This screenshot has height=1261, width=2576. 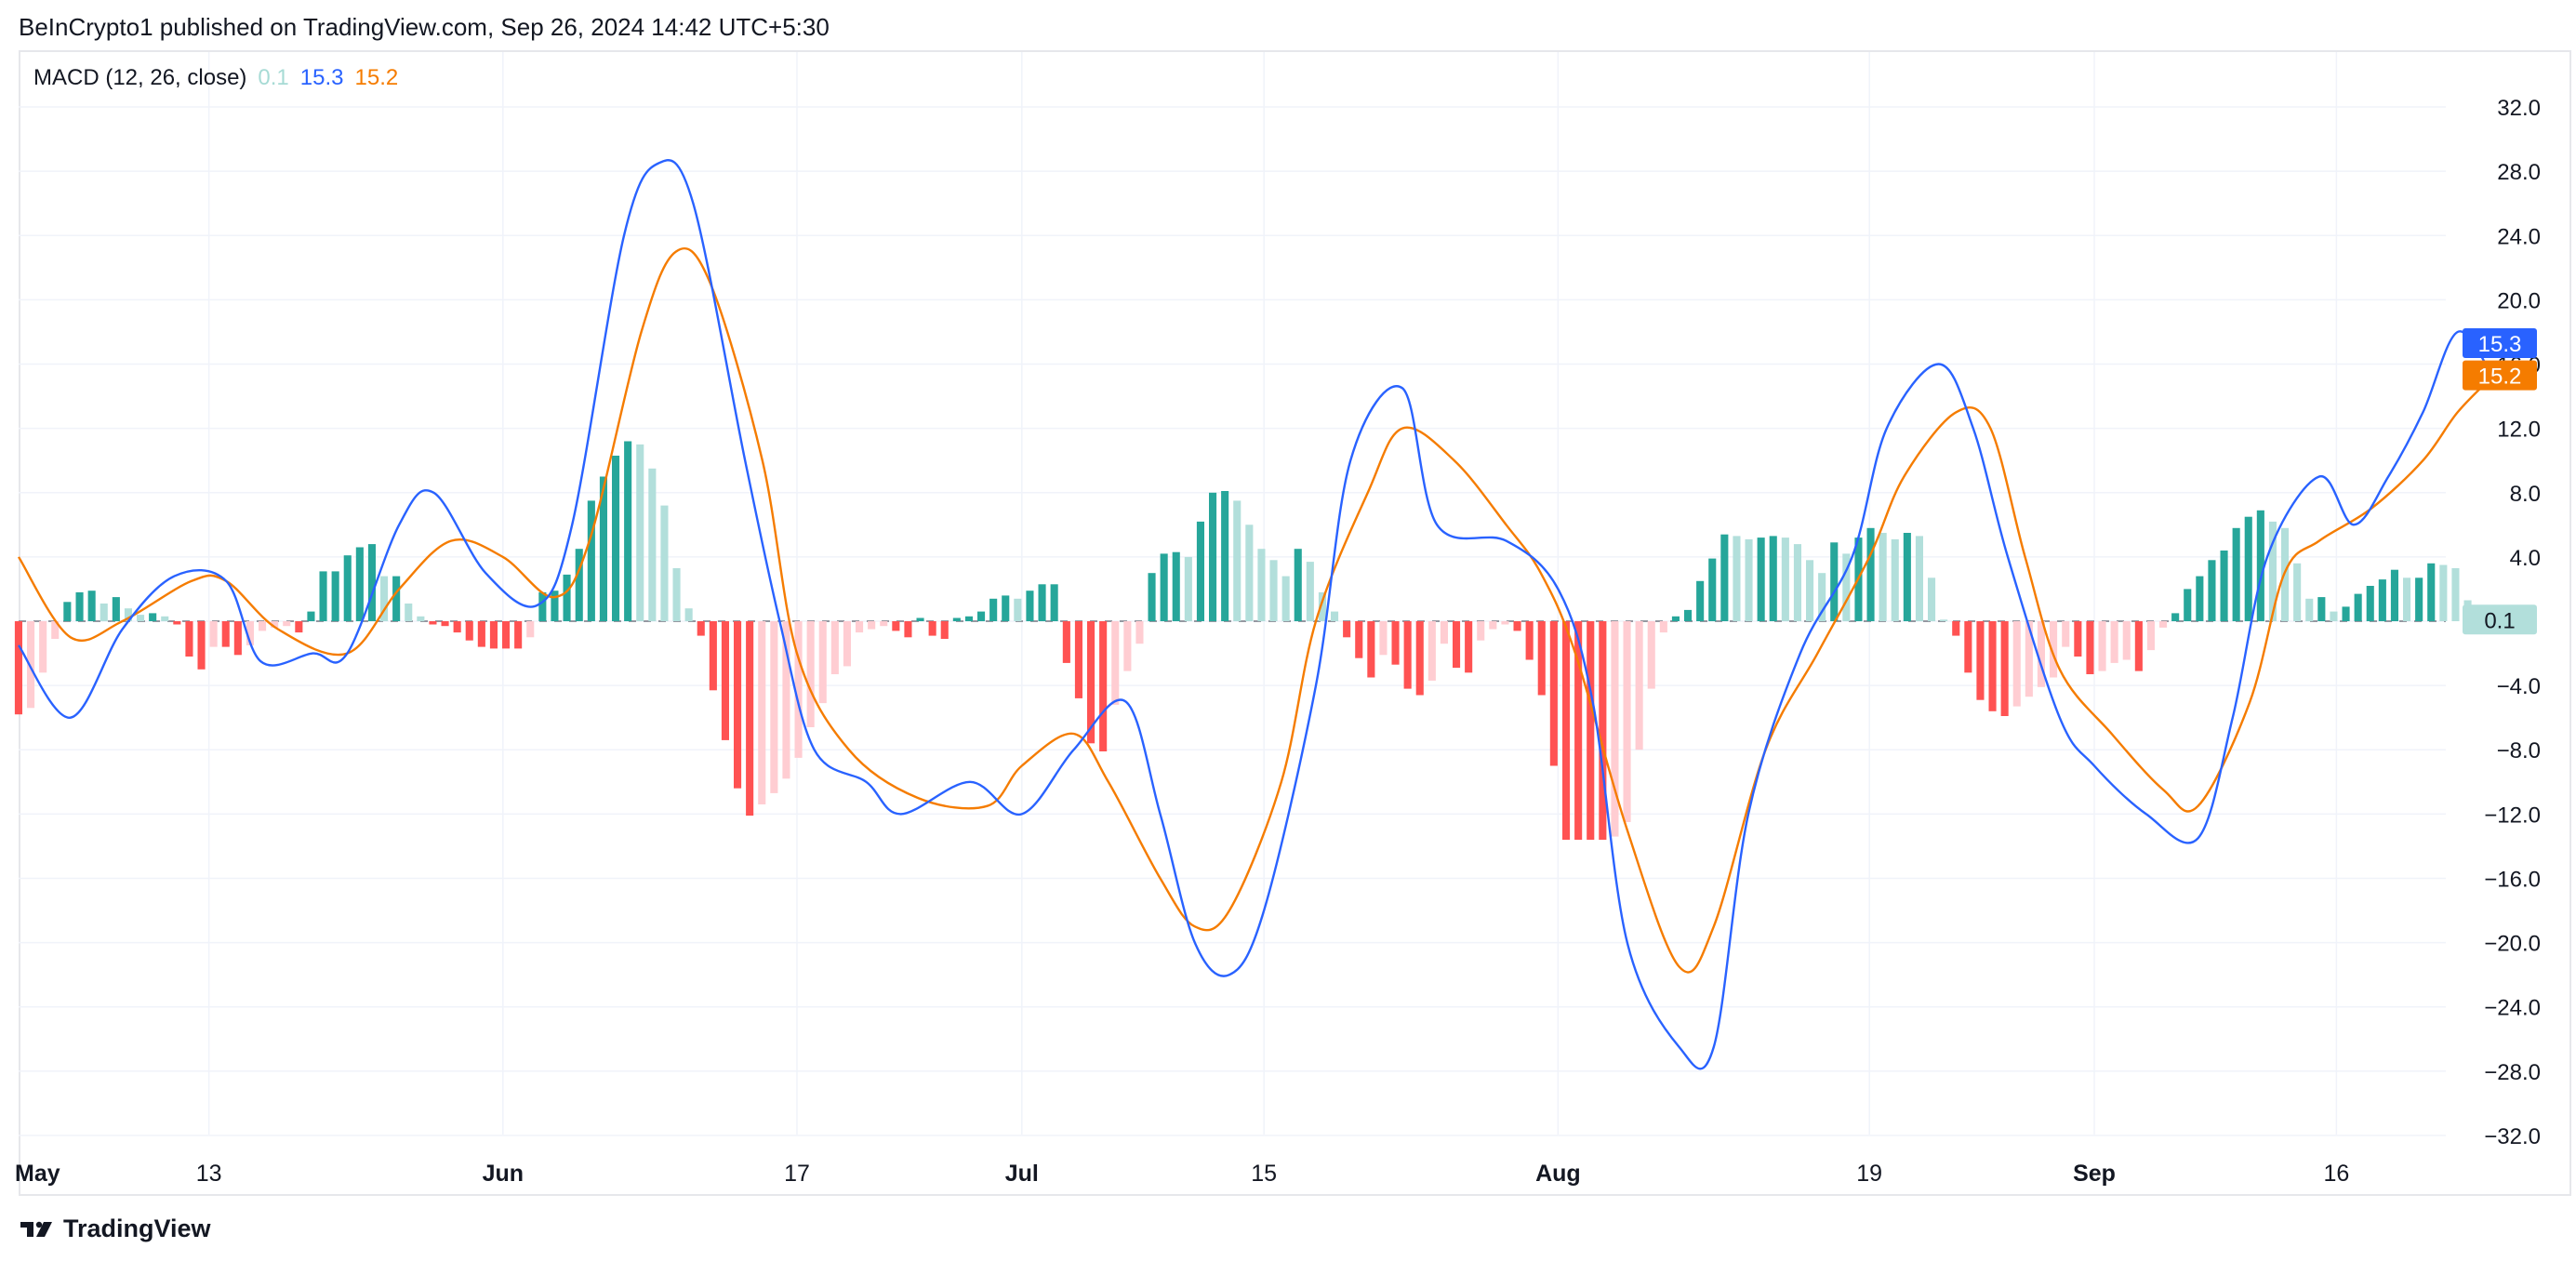 I want to click on last-value-tags: 15.3 15.2 0.1, so click(x=2500, y=481).